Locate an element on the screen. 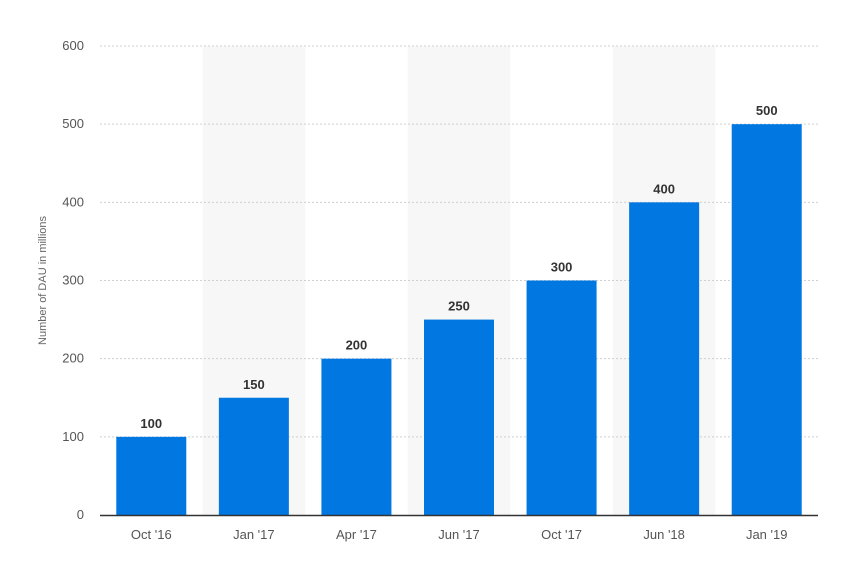 The width and height of the screenshot is (850, 572). data-label: 250 is located at coordinates (459, 306).